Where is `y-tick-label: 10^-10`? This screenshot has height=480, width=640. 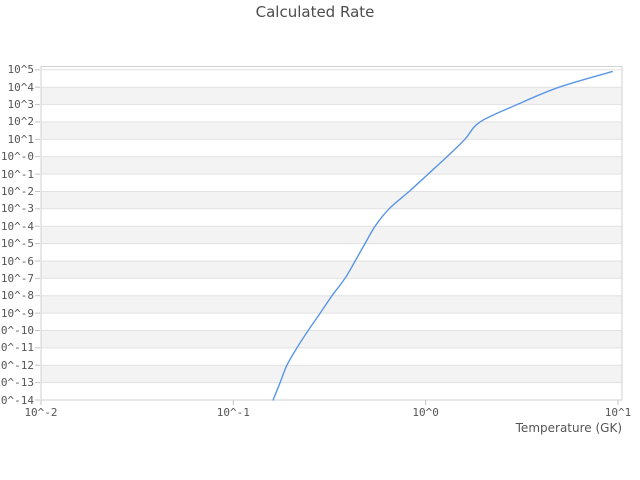
y-tick-label: 10^-10 is located at coordinates (17, 330).